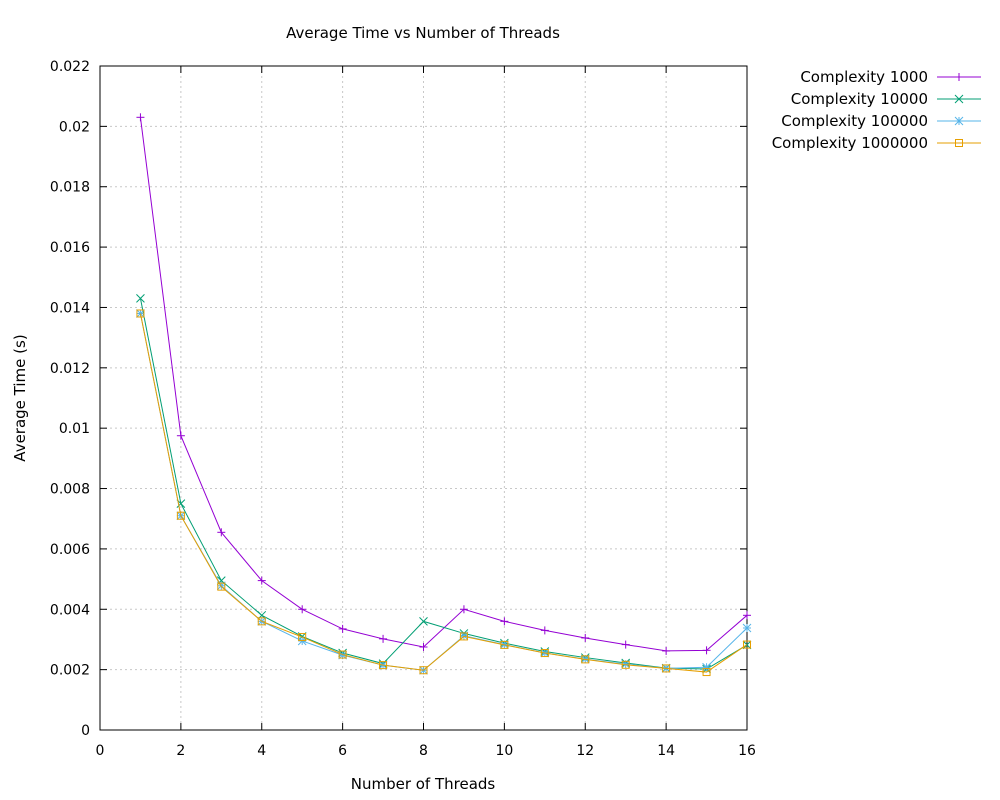 This screenshot has width=1000, height=800. Describe the element at coordinates (70, 188) in the screenshot. I see `y-tick-label: 0.018` at that location.